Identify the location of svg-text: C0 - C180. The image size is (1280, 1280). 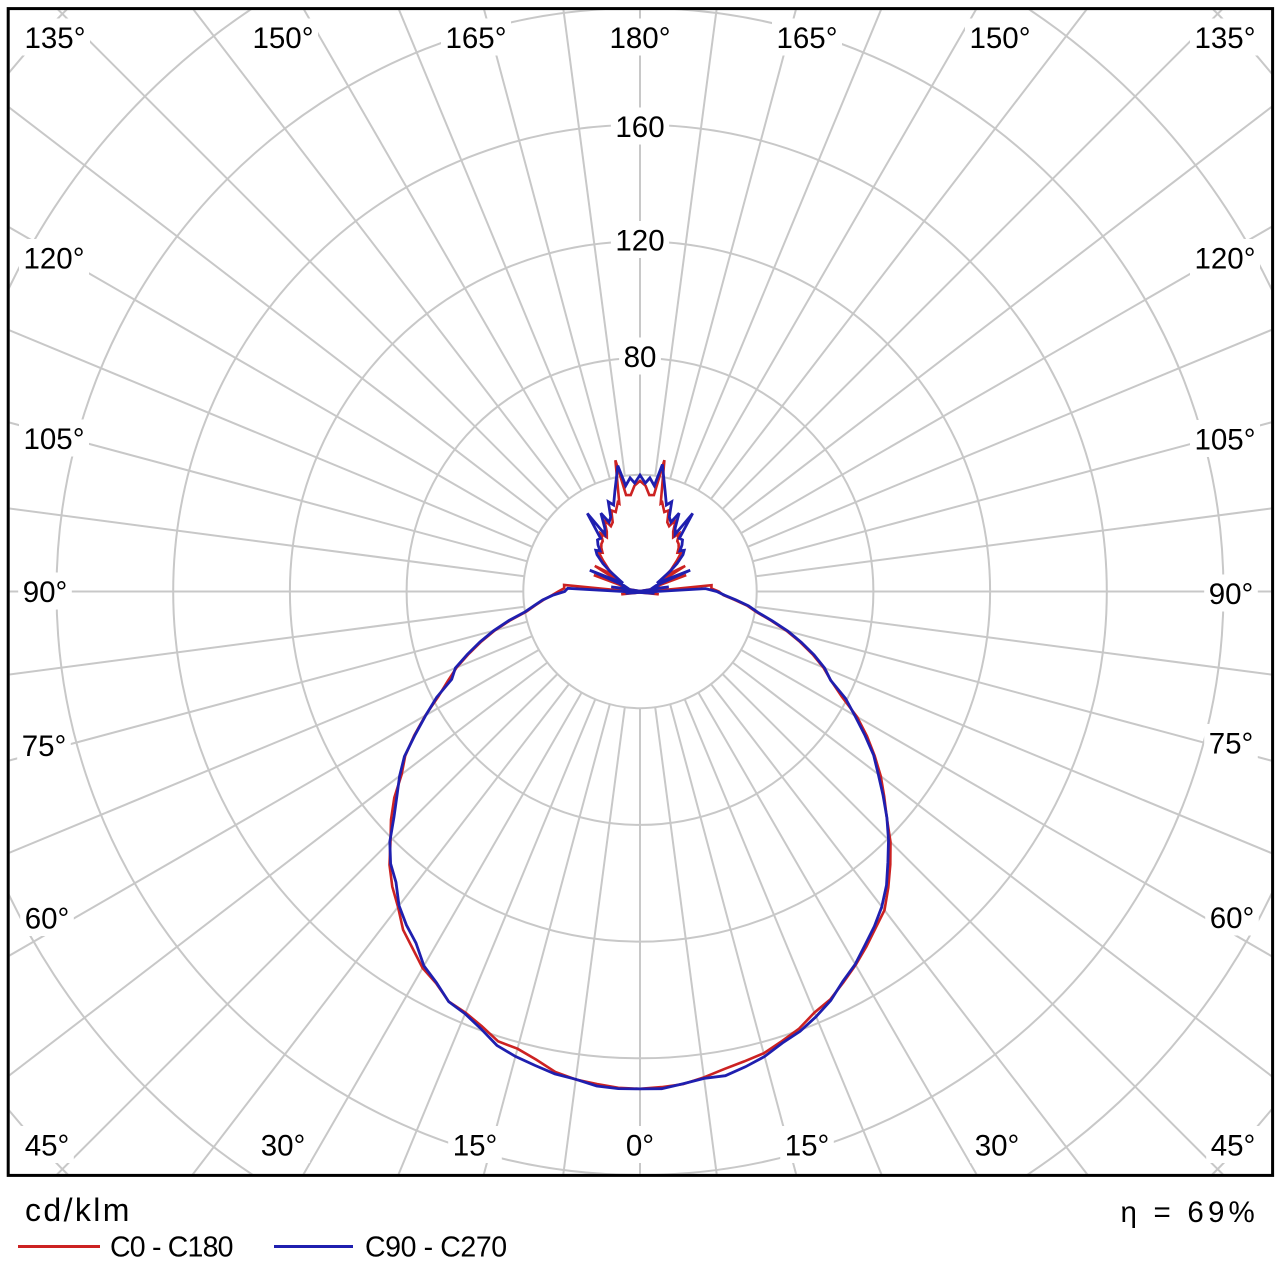
(171, 1248).